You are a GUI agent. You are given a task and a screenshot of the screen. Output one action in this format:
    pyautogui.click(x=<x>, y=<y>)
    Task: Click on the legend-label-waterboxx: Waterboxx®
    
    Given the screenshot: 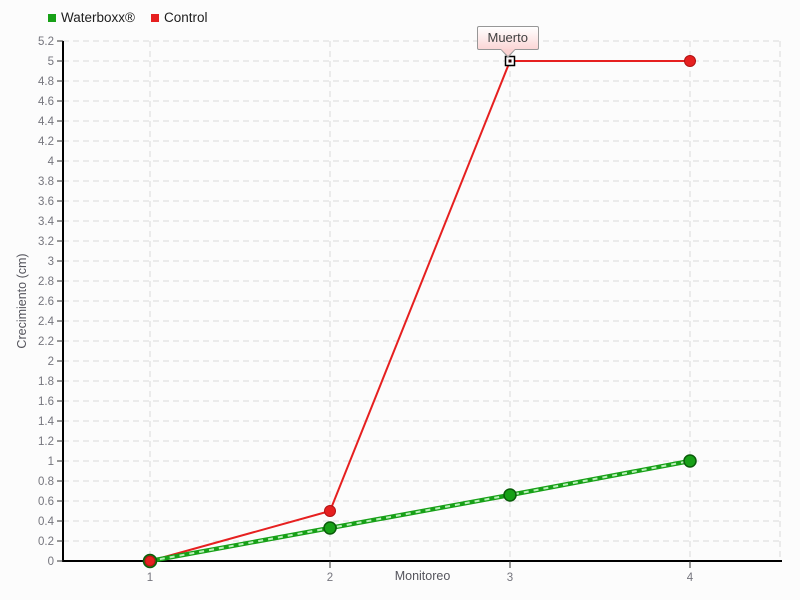 What is the action you would take?
    pyautogui.click(x=98, y=17)
    